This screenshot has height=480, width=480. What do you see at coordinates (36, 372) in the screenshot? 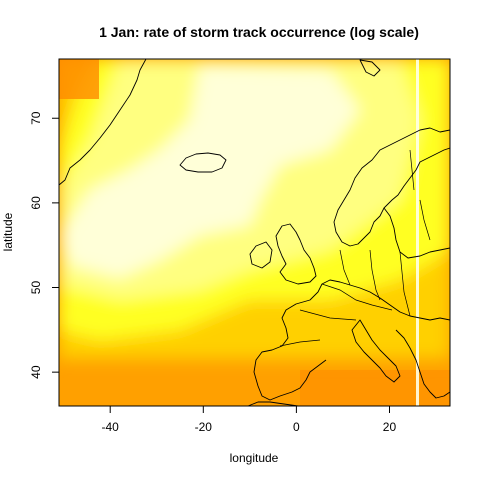
I see `y-tick-label: 40` at bounding box center [36, 372].